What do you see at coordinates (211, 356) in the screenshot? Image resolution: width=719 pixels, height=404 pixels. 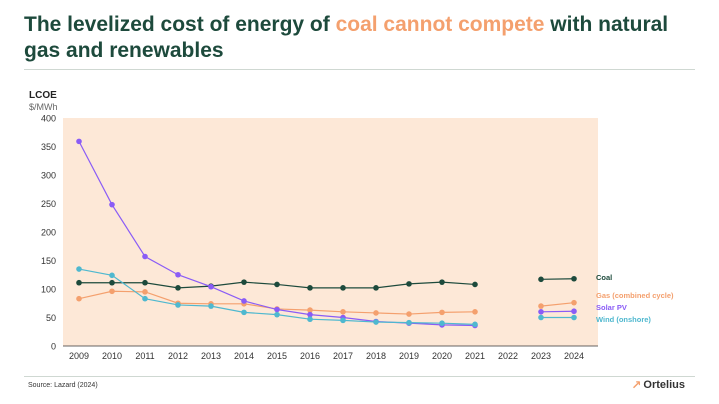 I see `x-tick-label: 2013` at bounding box center [211, 356].